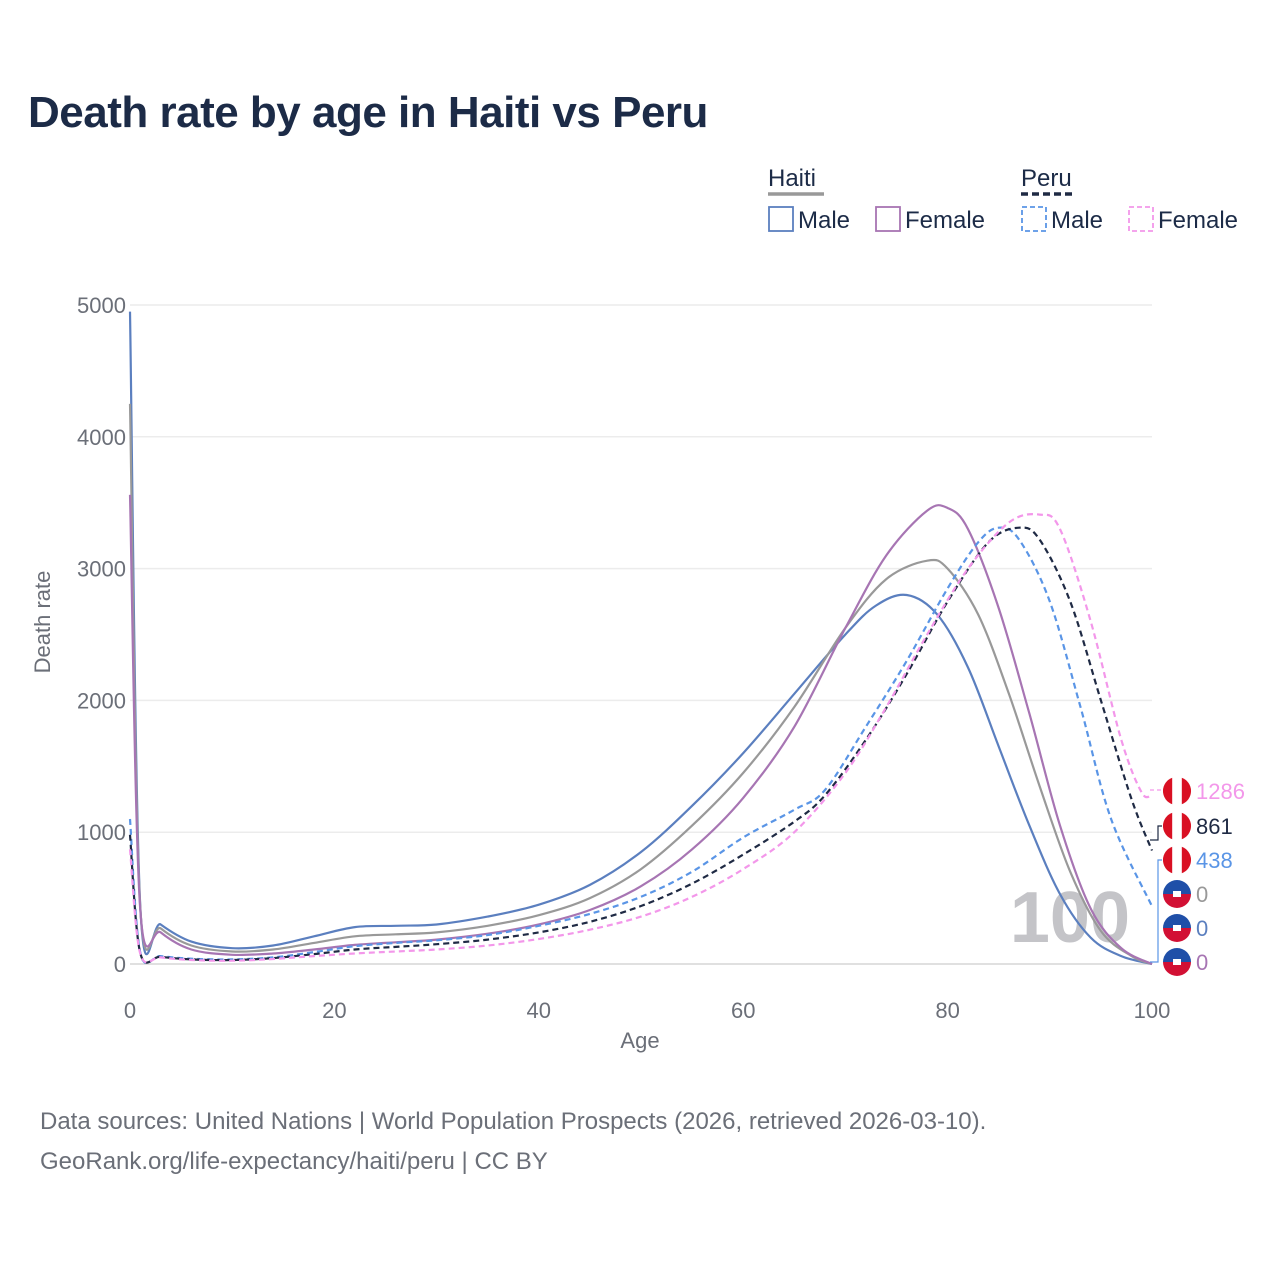 The image size is (1280, 1280). I want to click on end-label-peru: 861, so click(1197, 826).